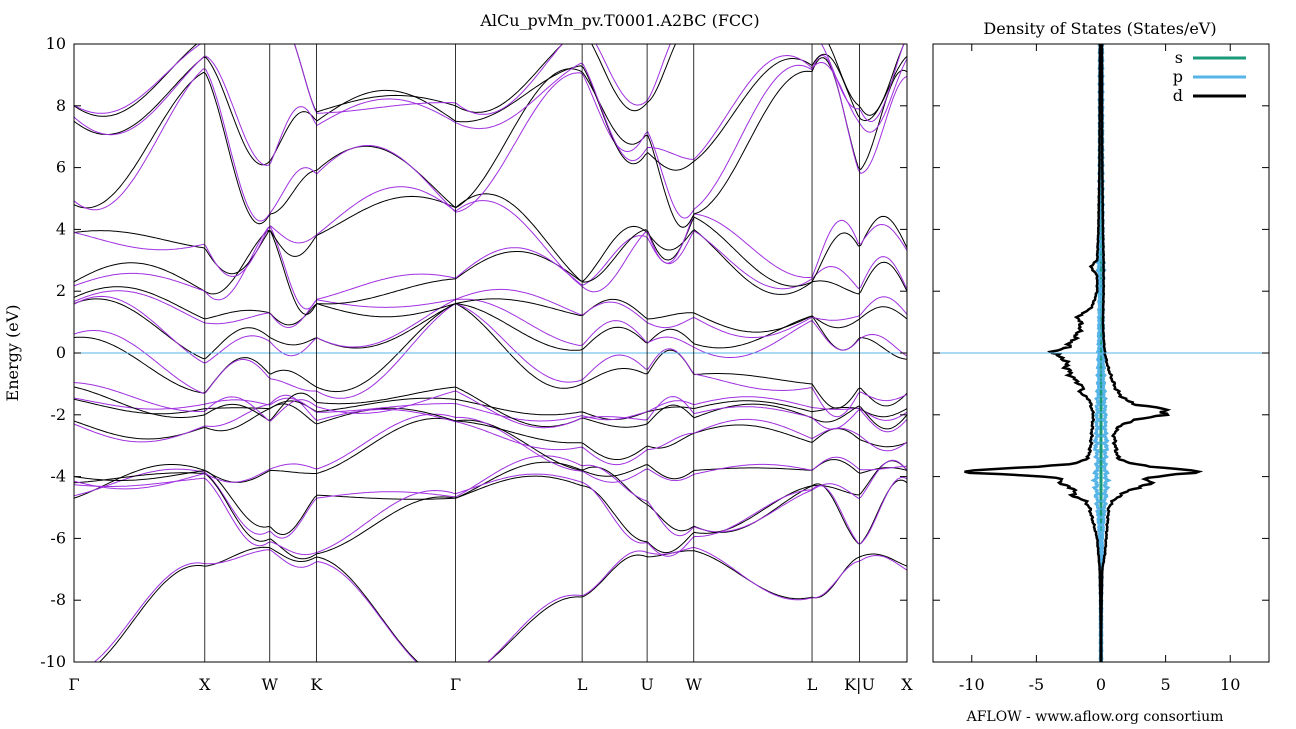 This screenshot has height=729, width=1296. Describe the element at coordinates (1179, 57) in the screenshot. I see `legend-label-s: s` at that location.